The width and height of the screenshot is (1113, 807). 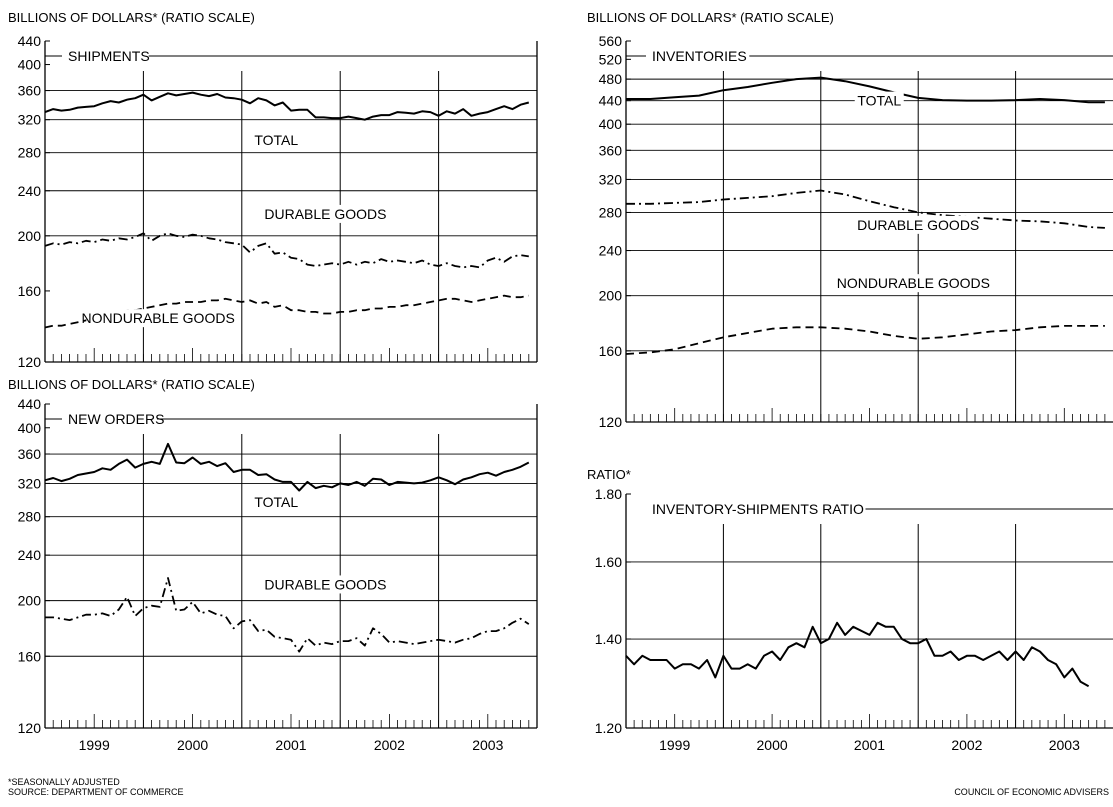 What do you see at coordinates (608, 728) in the screenshot?
I see `y-tick-label: 1.20` at bounding box center [608, 728].